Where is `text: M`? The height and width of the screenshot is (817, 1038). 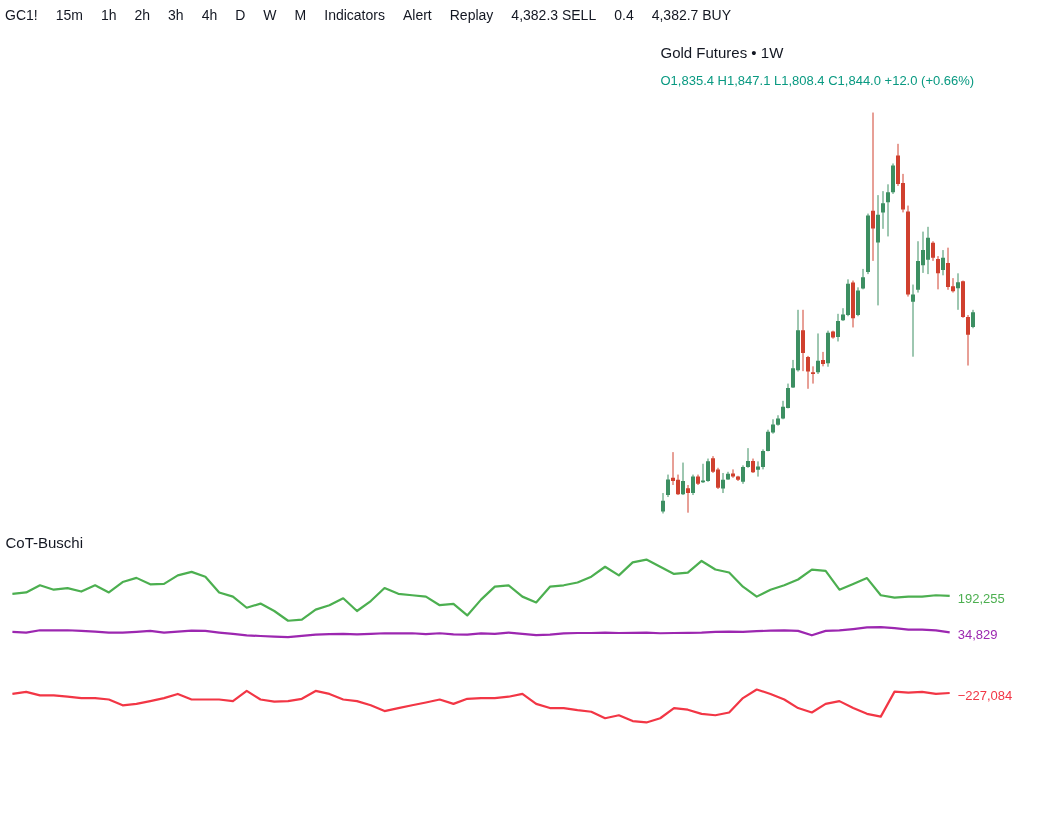
text: M is located at coordinates (300, 15).